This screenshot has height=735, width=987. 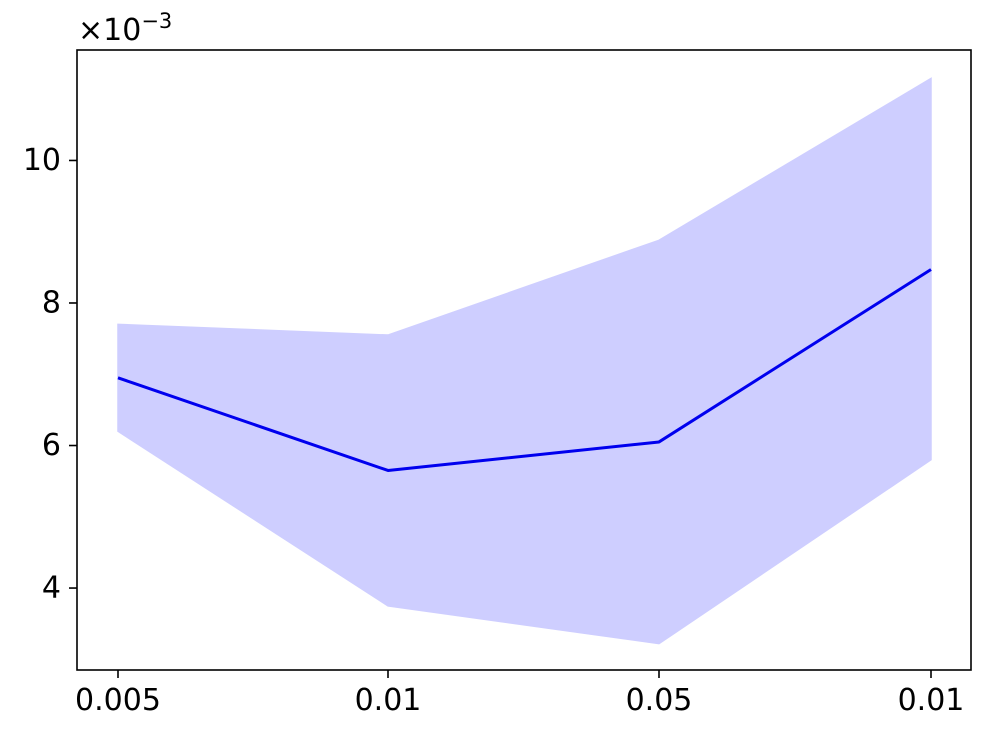 What do you see at coordinates (42, 160) in the screenshot?
I see `y-tick-label: 10` at bounding box center [42, 160].